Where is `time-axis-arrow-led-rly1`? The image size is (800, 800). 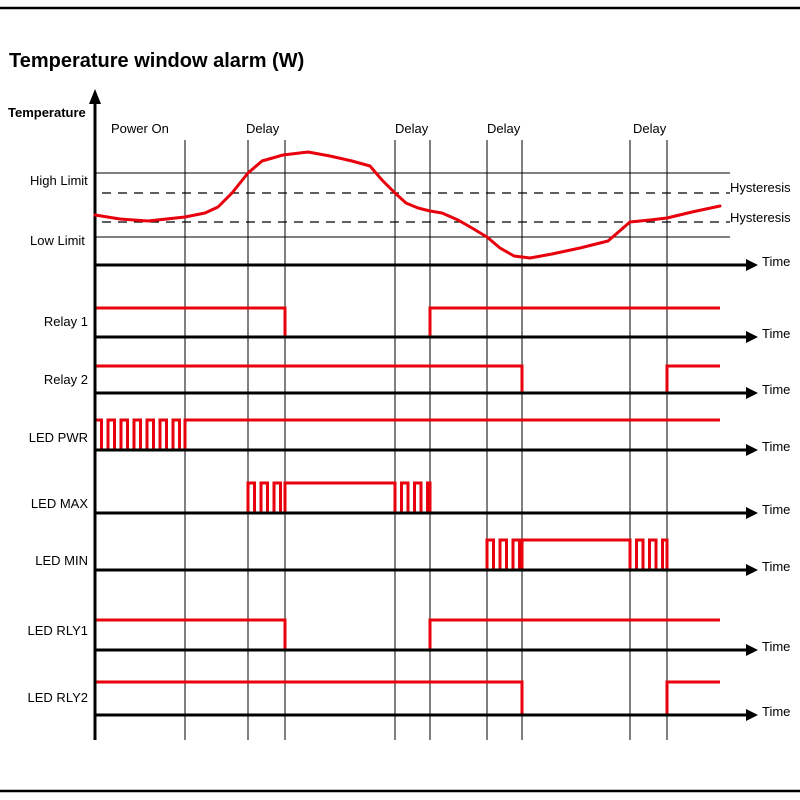 time-axis-arrow-led-rly1 is located at coordinates (752, 650).